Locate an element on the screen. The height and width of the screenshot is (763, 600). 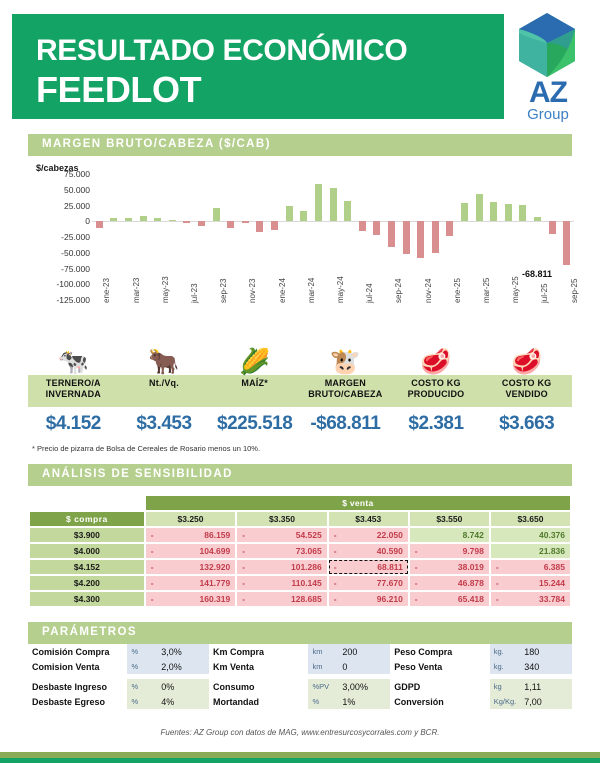
sensitivity-cell: -65.418 is located at coordinates (449, 599).